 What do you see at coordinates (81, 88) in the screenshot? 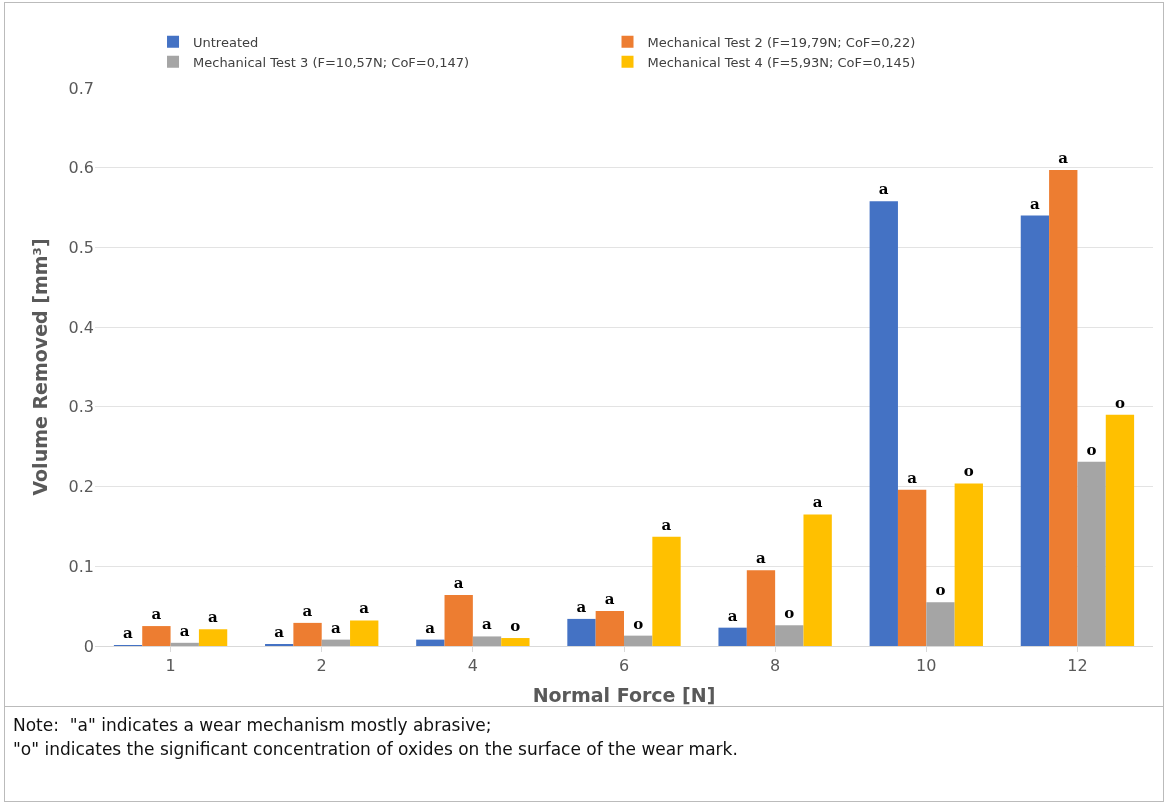
I see `y-tick-label: 0.7` at bounding box center [81, 88].